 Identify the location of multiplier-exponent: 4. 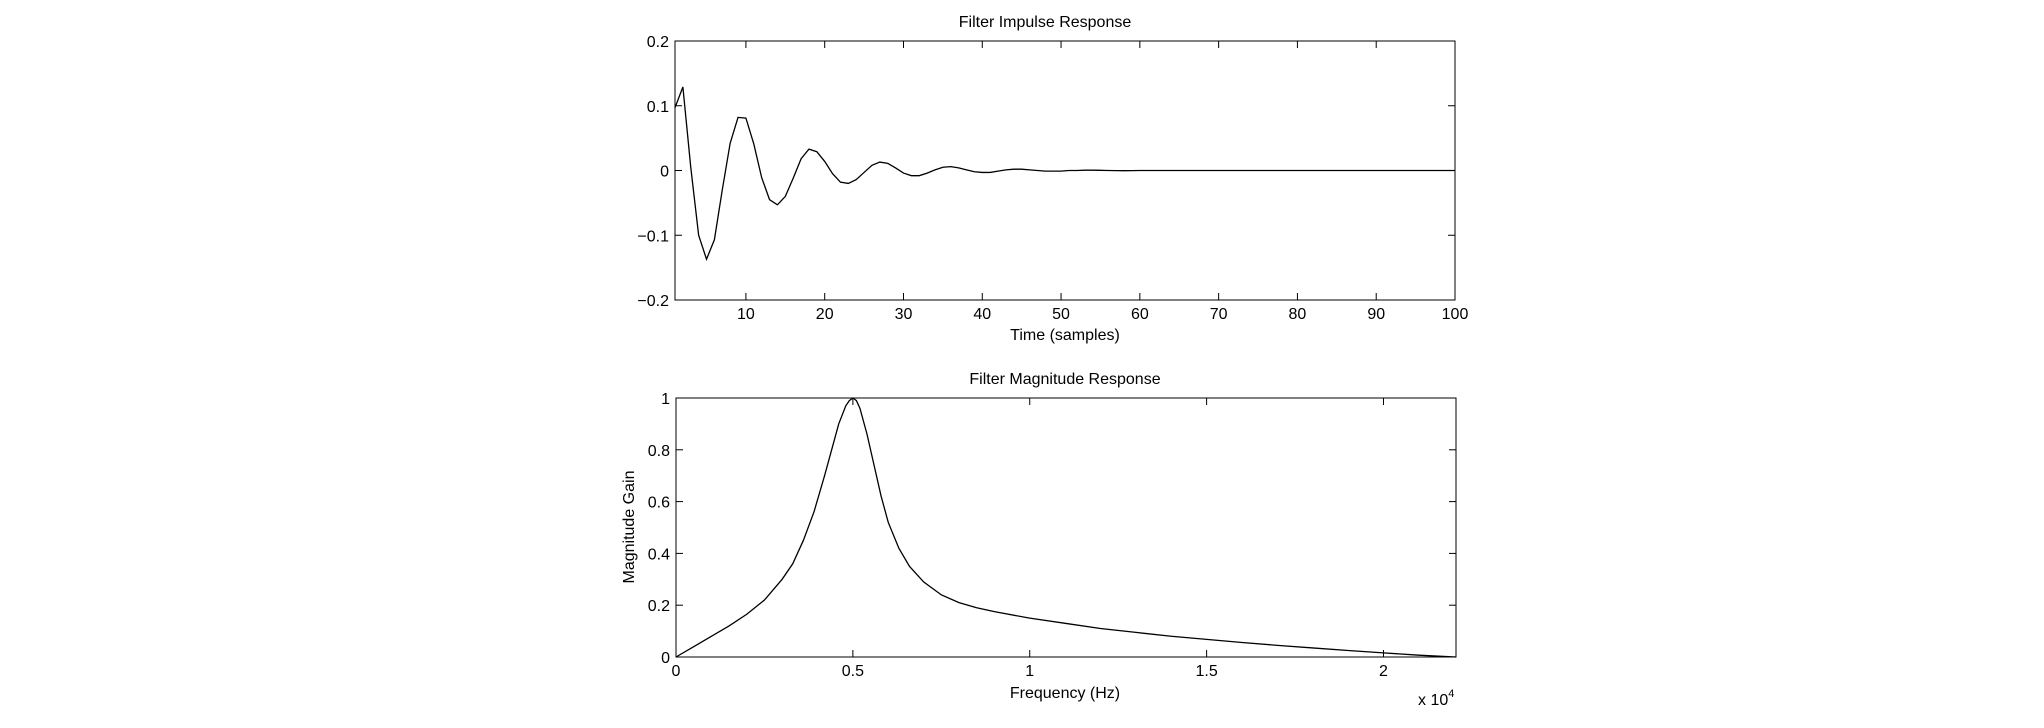
(1451, 694).